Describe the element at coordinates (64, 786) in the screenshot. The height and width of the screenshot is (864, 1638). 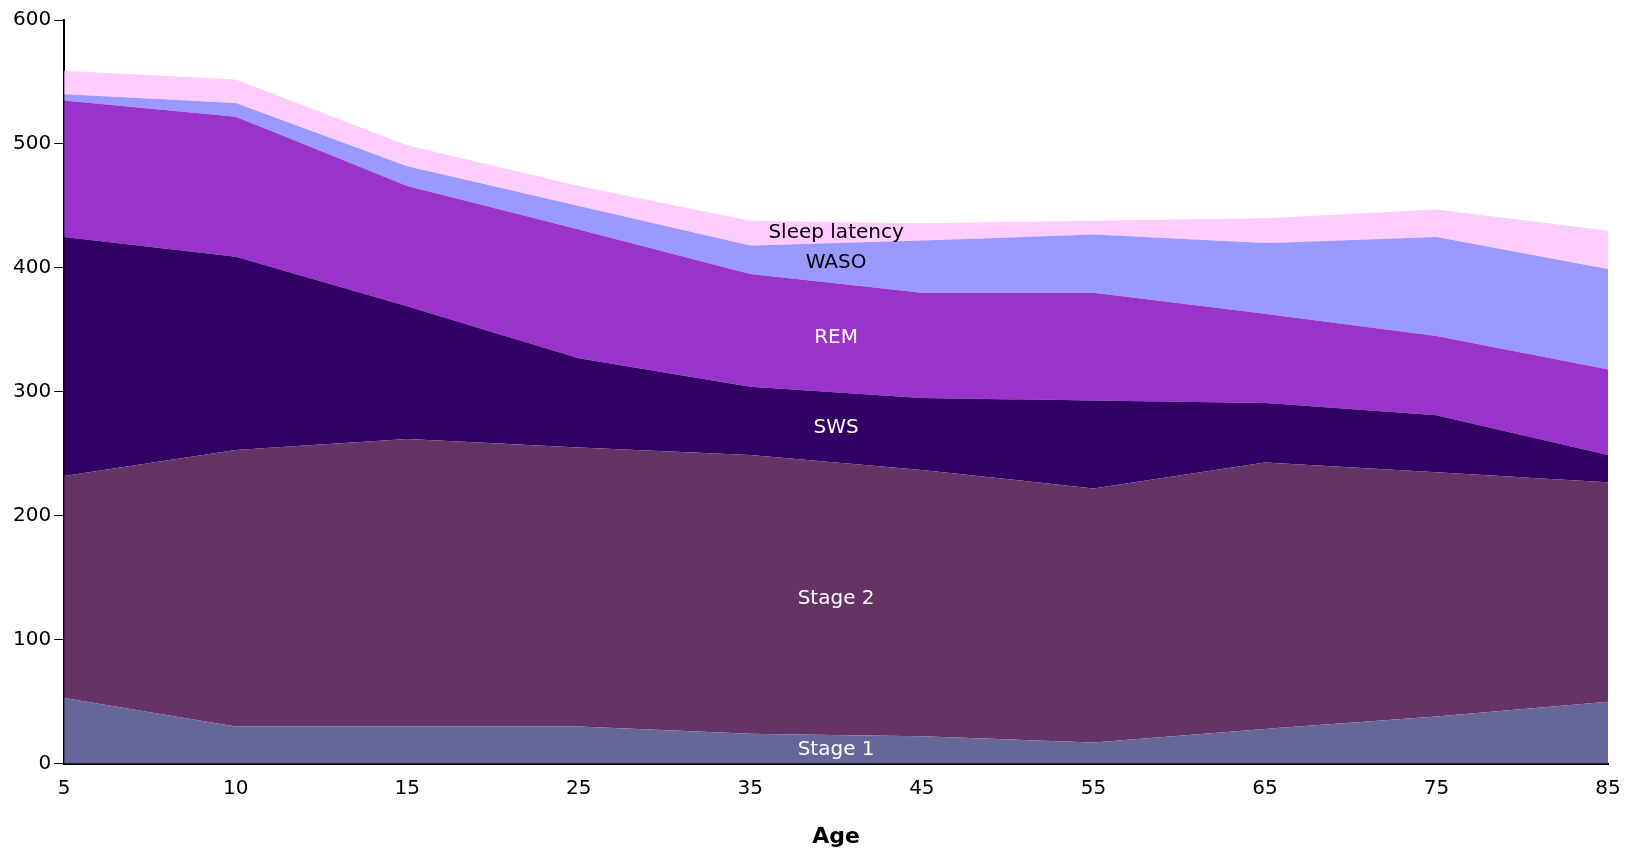
I see `x-tick-label: 5` at that location.